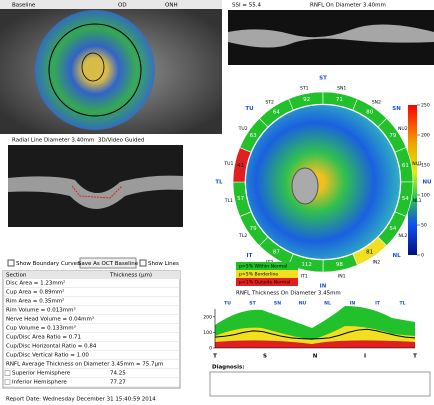 Image resolution: width=434 pixels, height=405 pixels. Describe the element at coordinates (315, 344) in the screenshot. I see `outside-band` at that location.